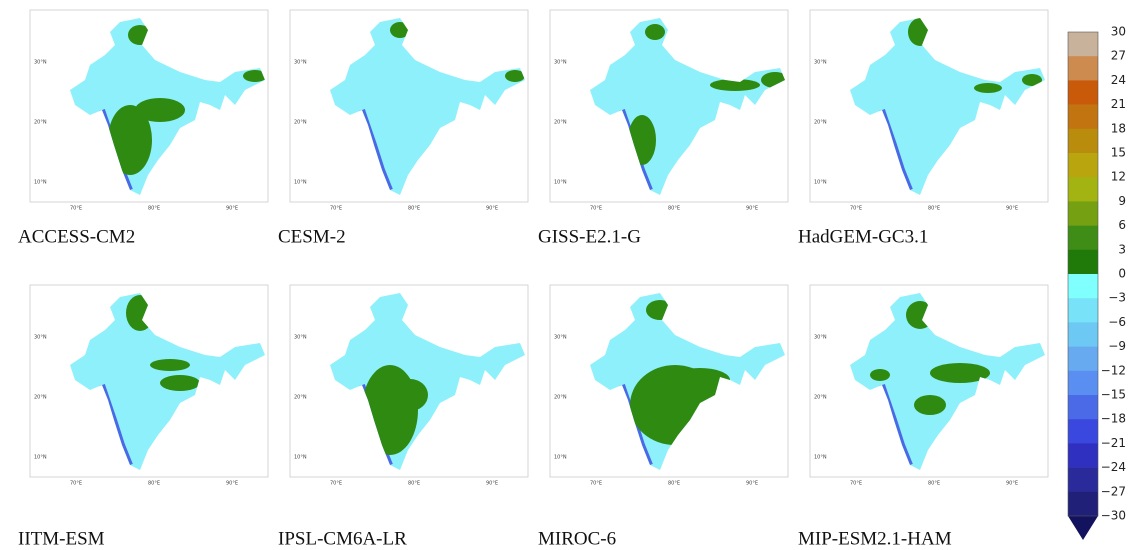 This screenshot has height=550, width=1130. Describe the element at coordinates (76, 236) in the screenshot. I see `model-name: ACCESS-CM2` at that location.